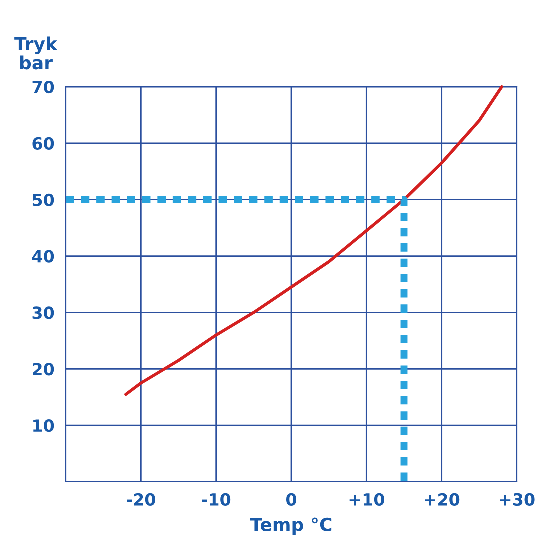 This screenshot has height=558, width=538. Describe the element at coordinates (216, 499) in the screenshot. I see `x-tick-label: -10` at that location.